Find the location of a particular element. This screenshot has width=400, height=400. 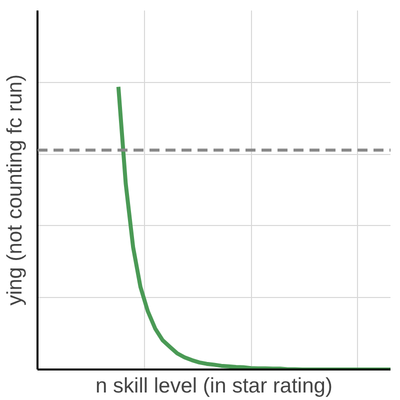

x-axis-title: n skill level (in star rating) is located at coordinates (214, 386).